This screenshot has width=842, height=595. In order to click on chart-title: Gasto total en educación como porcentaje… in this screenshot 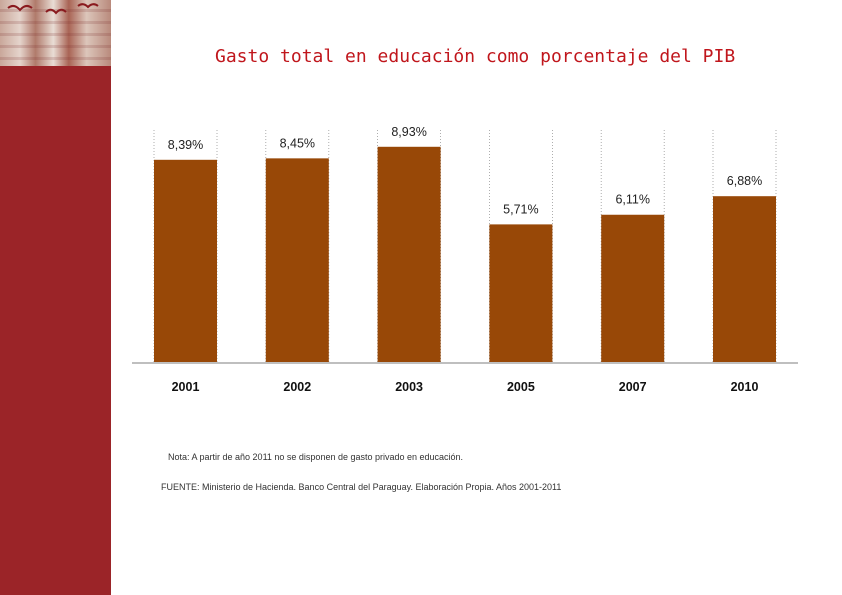, I will do `click(475, 56)`.